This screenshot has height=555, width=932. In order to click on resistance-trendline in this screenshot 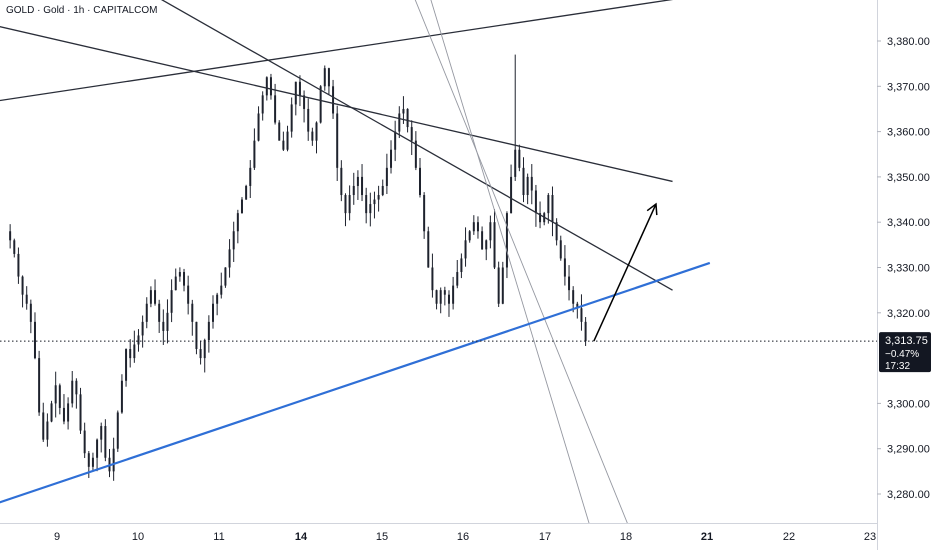, I will do `click(348, 54)`.